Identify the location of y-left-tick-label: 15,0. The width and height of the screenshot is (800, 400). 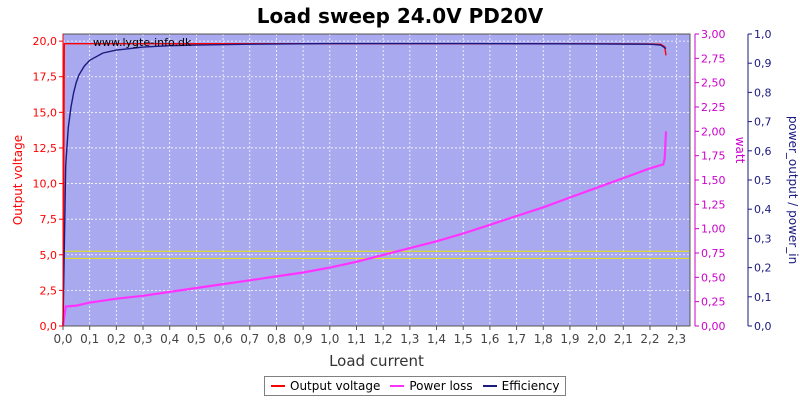
(45, 112).